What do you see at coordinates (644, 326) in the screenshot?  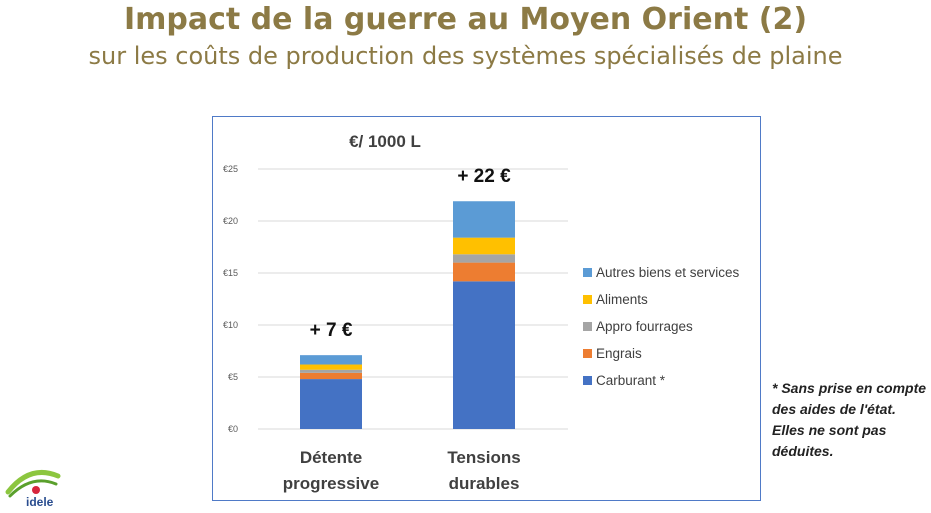 I see `legend-label: Appro fourrages` at bounding box center [644, 326].